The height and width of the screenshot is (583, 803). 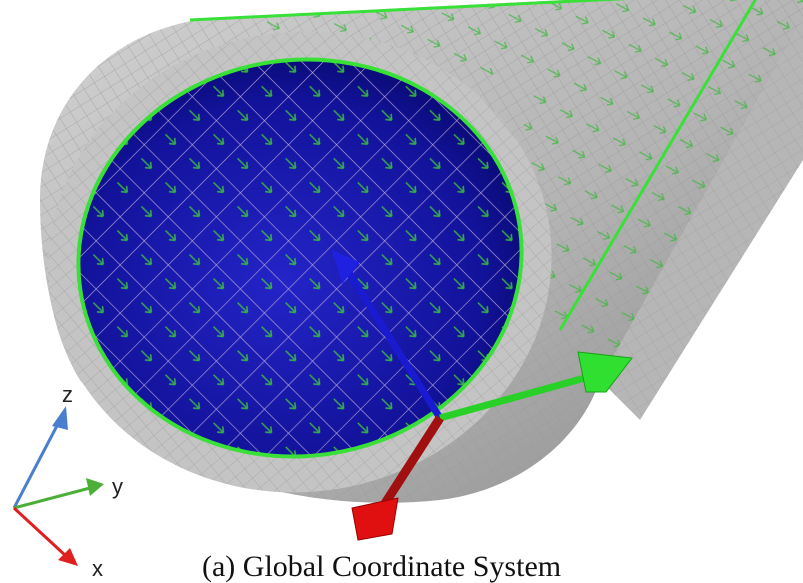 What do you see at coordinates (60, 418) in the screenshot?
I see `z-axis-arrowhead` at bounding box center [60, 418].